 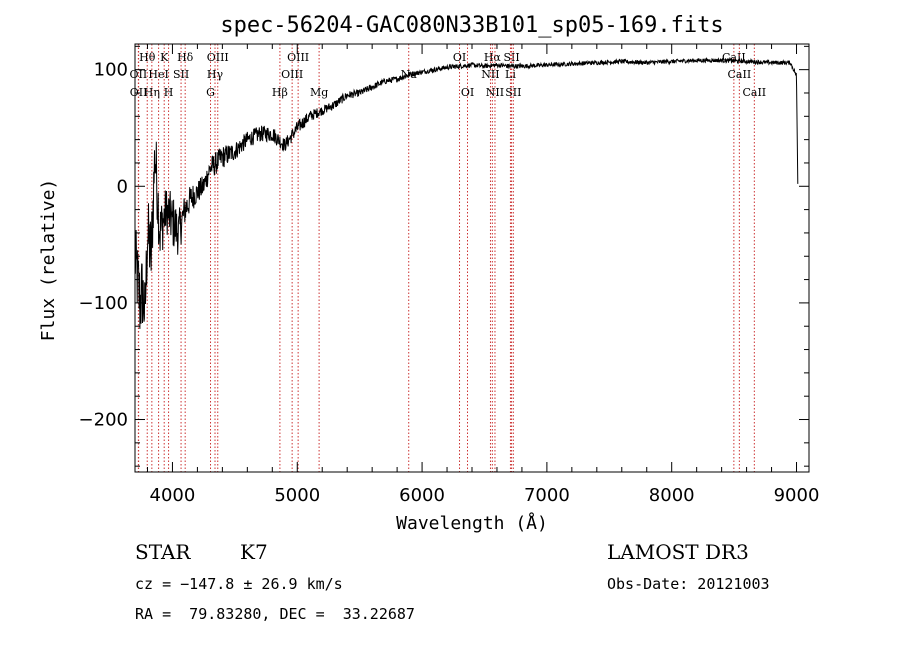 What do you see at coordinates (547, 495) in the screenshot?
I see `x-tick-label: 7000` at bounding box center [547, 495].